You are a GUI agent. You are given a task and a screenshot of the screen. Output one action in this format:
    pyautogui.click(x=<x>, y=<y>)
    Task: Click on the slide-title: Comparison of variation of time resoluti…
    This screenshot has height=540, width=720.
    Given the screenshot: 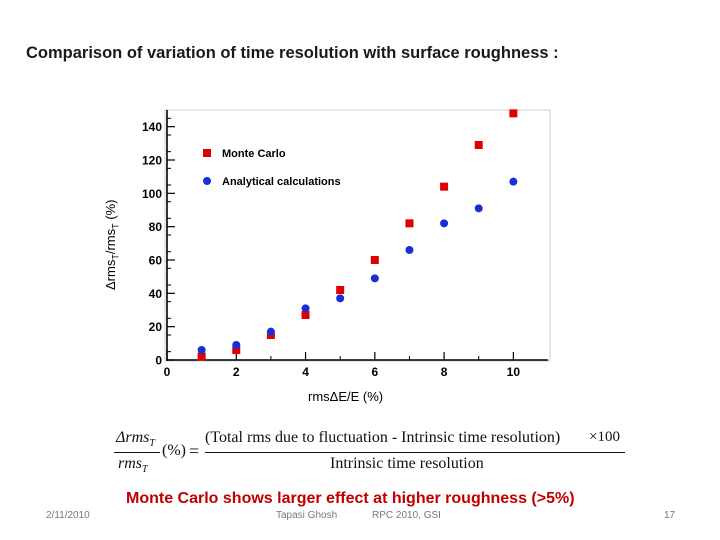 What is the action you would take?
    pyautogui.click(x=292, y=53)
    